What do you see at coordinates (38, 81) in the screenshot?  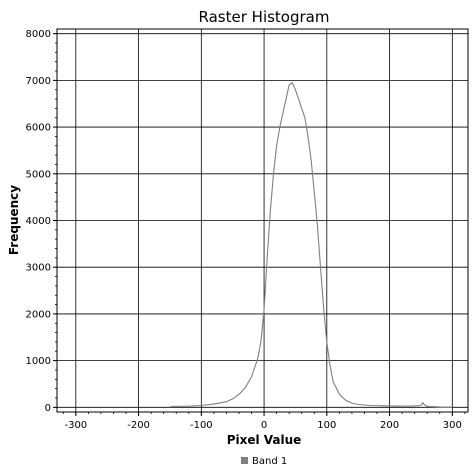 I see `y-tick-label: 7000` at bounding box center [38, 81].